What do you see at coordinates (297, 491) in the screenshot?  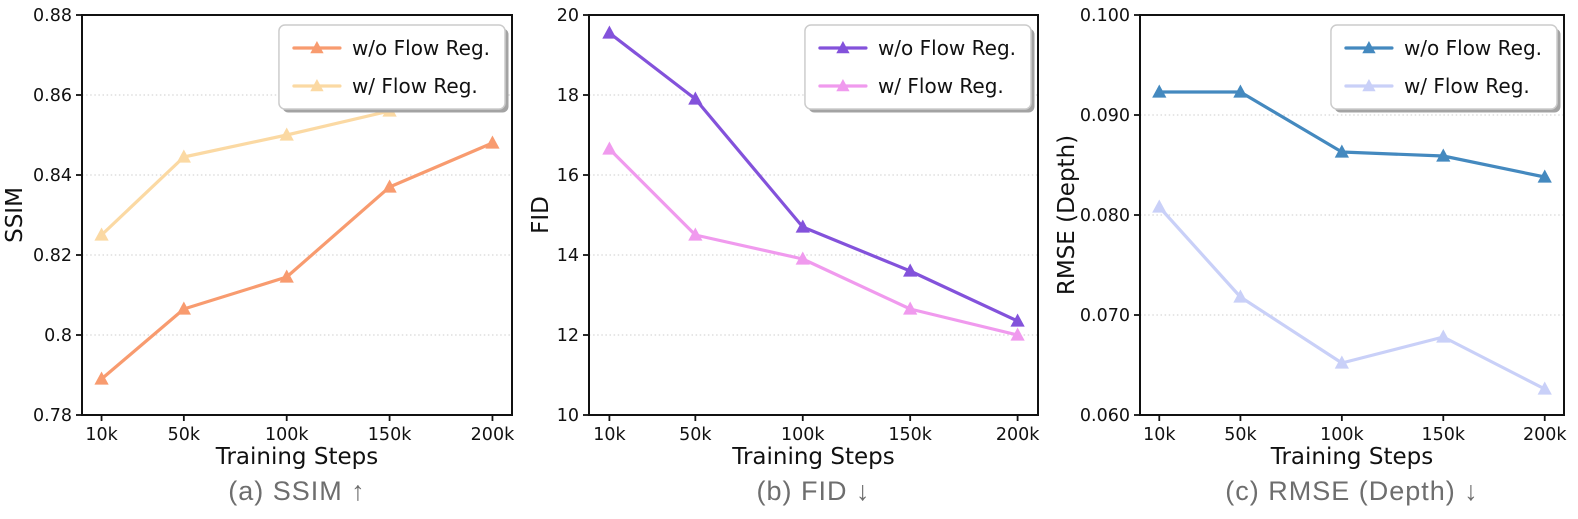 I see `caption-ssim: (a) SSIM ↑` at bounding box center [297, 491].